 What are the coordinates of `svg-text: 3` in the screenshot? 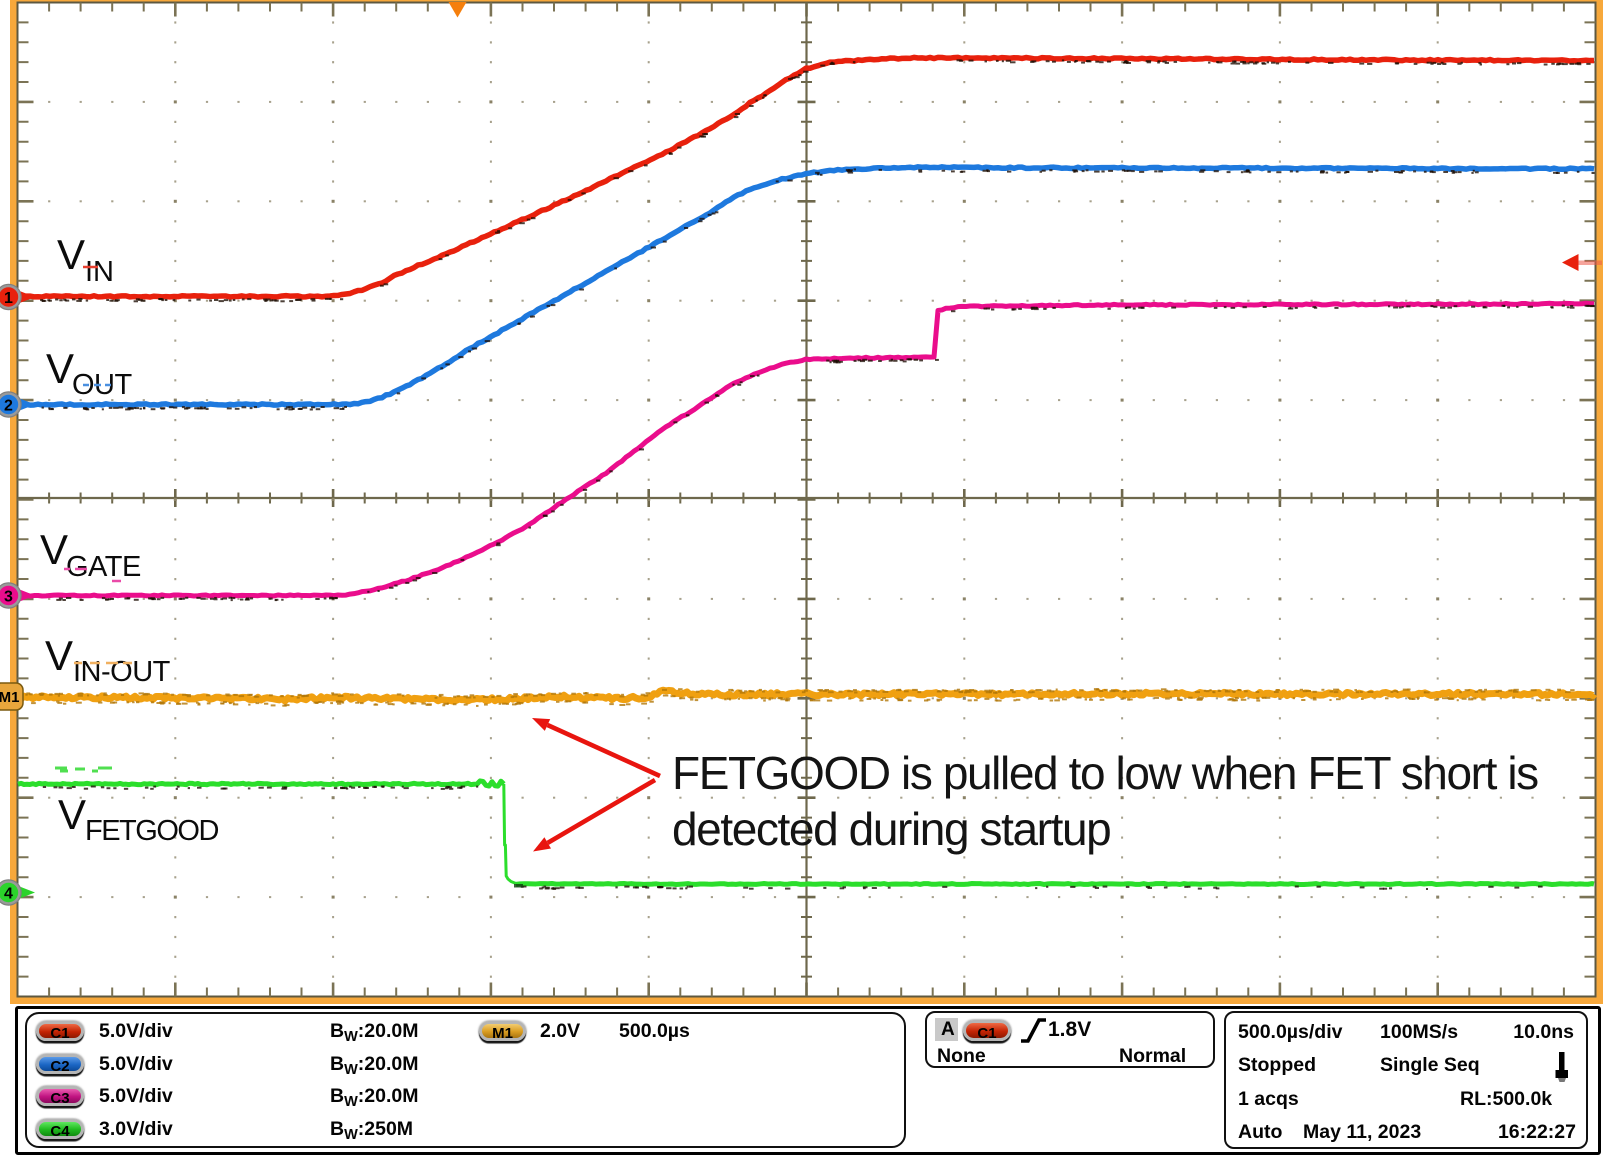 It's located at (8, 597).